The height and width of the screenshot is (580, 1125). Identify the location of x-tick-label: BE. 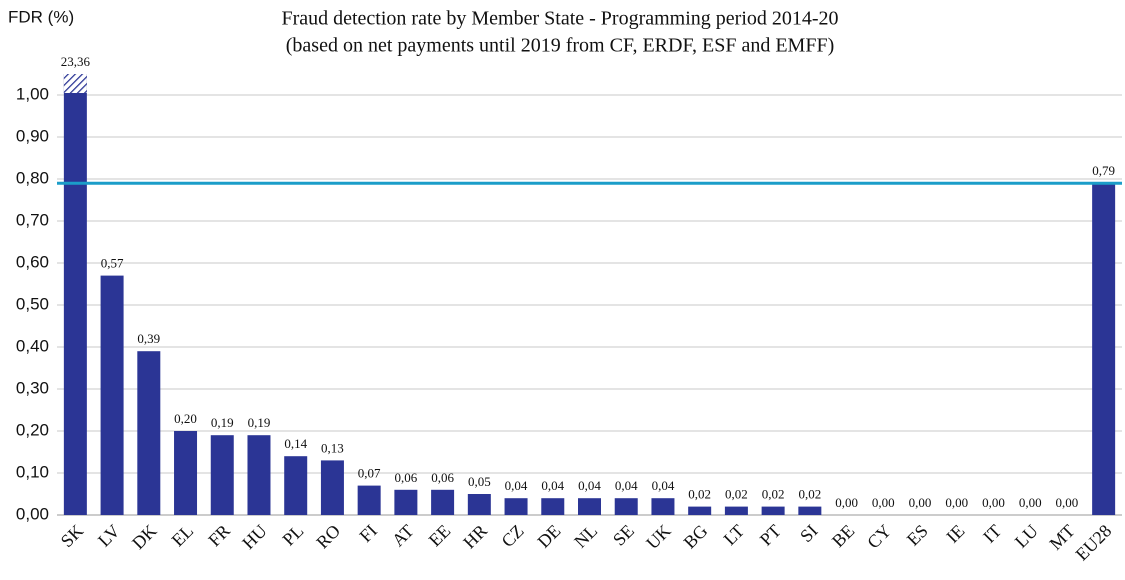
(843, 536).